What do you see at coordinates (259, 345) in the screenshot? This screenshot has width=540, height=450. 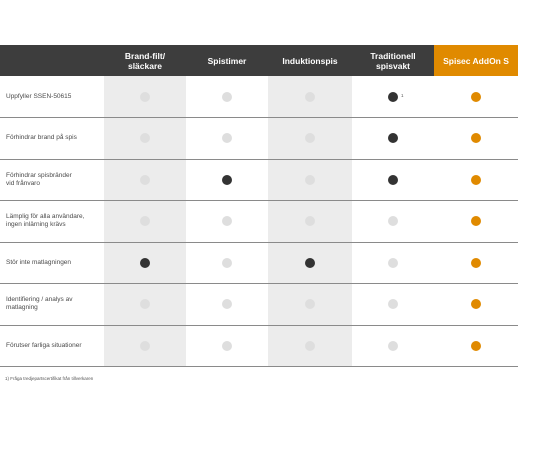 I see `table-row: Förutser farliga situationer` at bounding box center [259, 345].